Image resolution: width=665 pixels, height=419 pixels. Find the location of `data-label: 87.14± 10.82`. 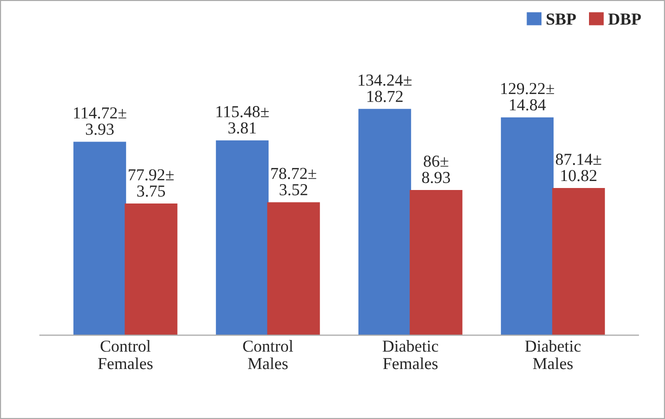

data-label: 87.14± 10.82 is located at coordinates (579, 168).